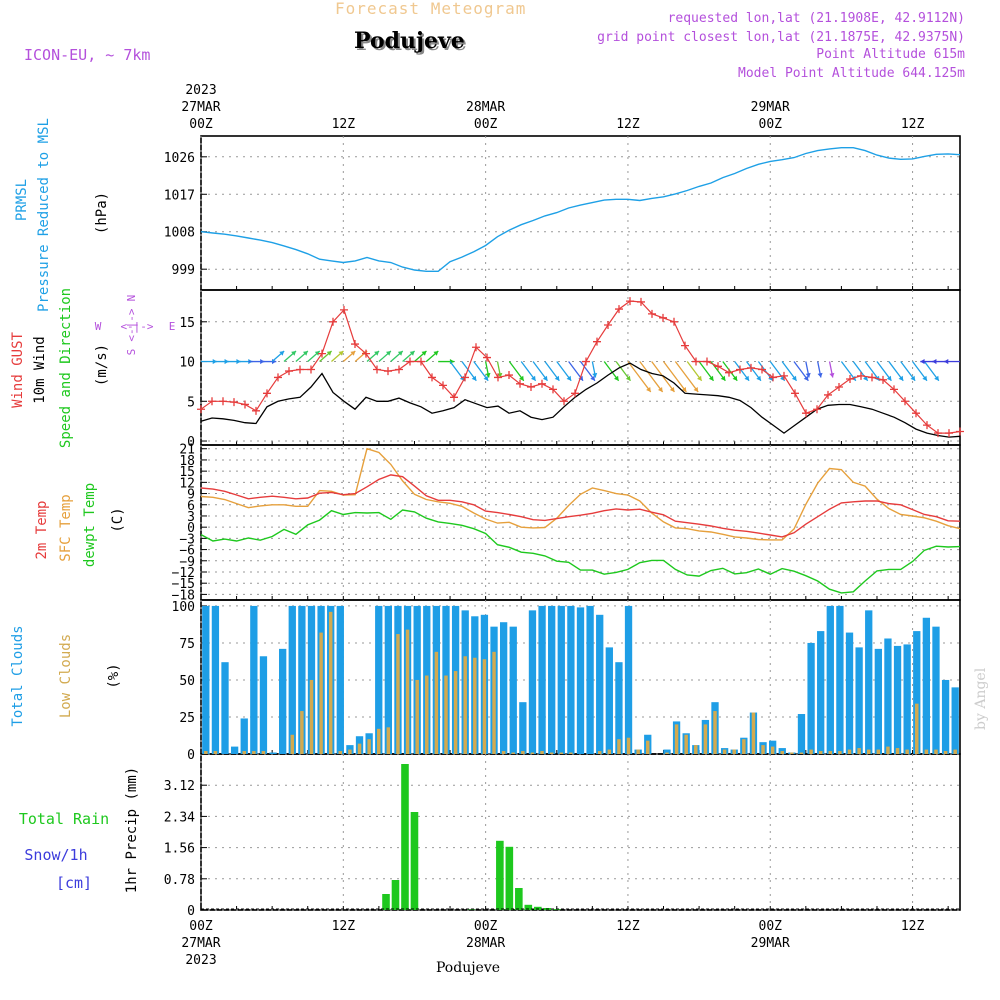 Image resolution: width=1000 pixels, height=1000 pixels. I want to click on bottom-time-label: 12Z, so click(913, 926).